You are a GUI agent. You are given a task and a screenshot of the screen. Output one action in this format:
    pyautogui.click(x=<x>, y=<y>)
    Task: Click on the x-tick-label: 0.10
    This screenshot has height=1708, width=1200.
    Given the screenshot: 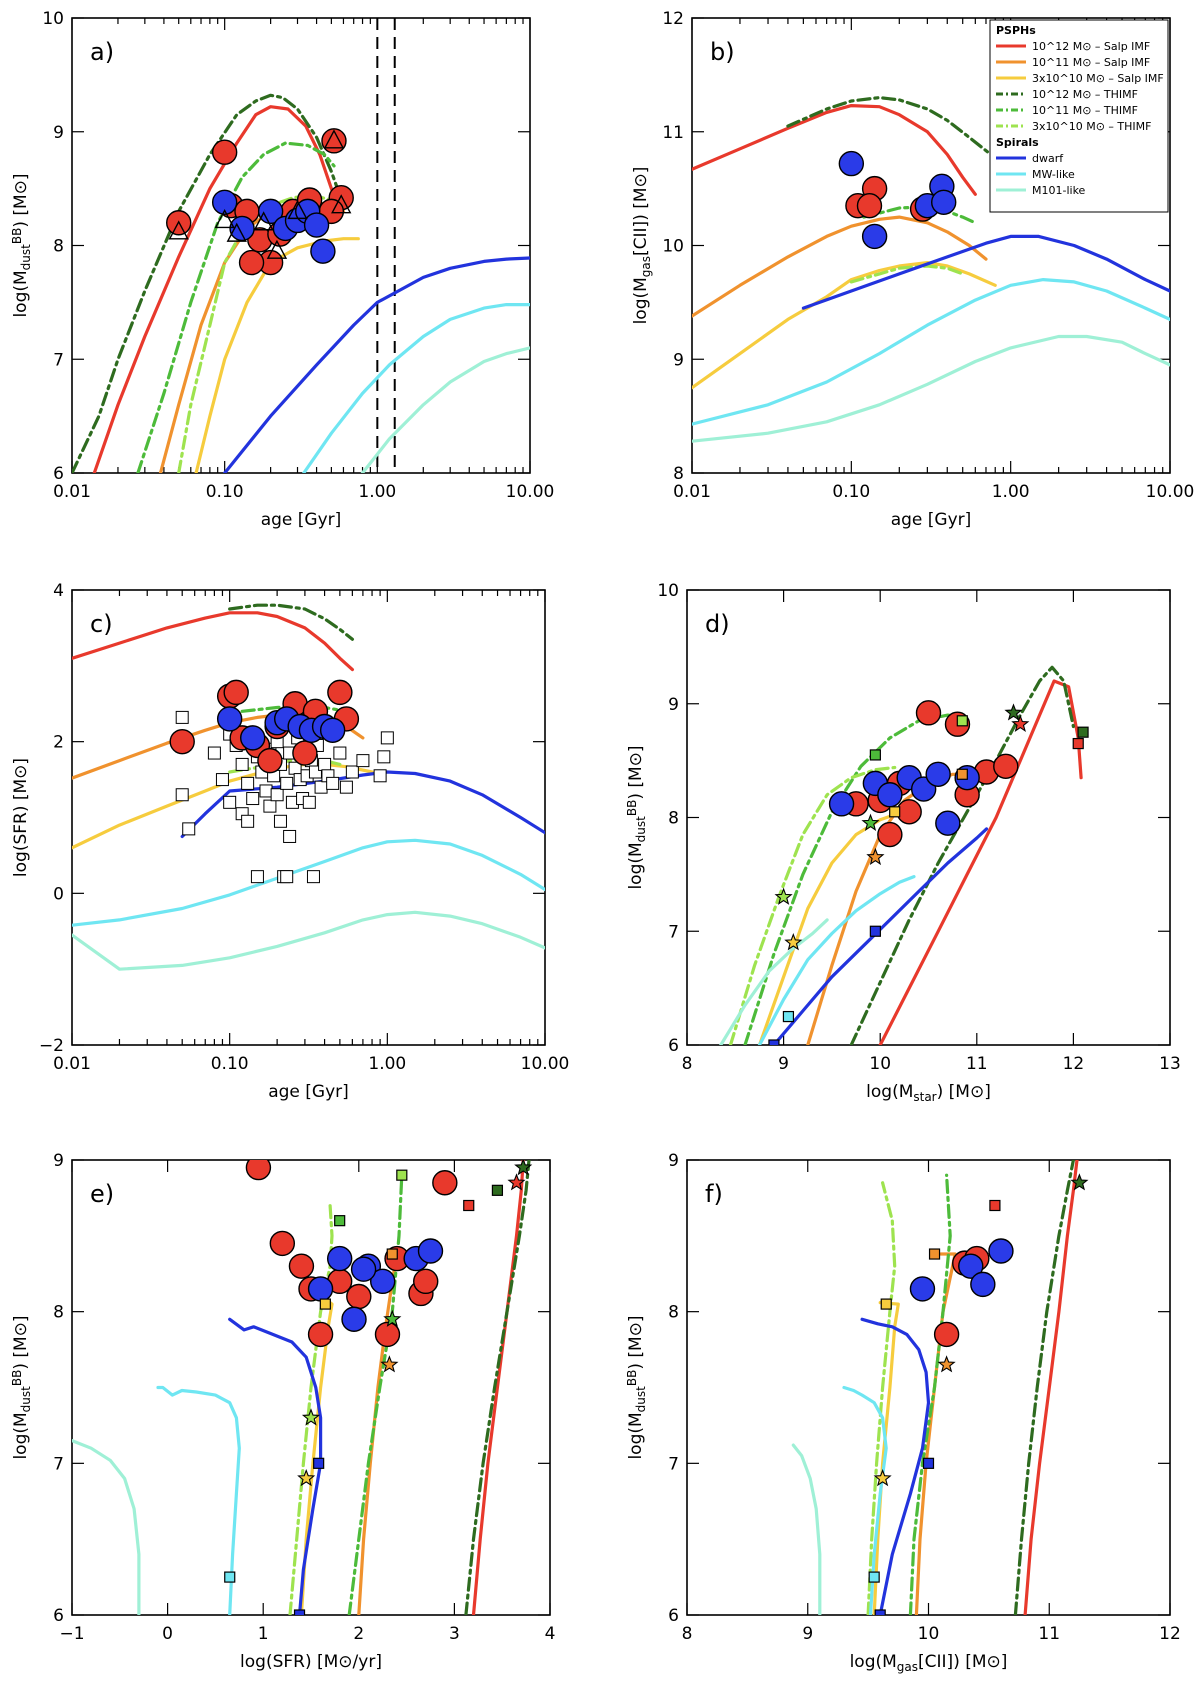 What is the action you would take?
    pyautogui.click(x=230, y=1064)
    